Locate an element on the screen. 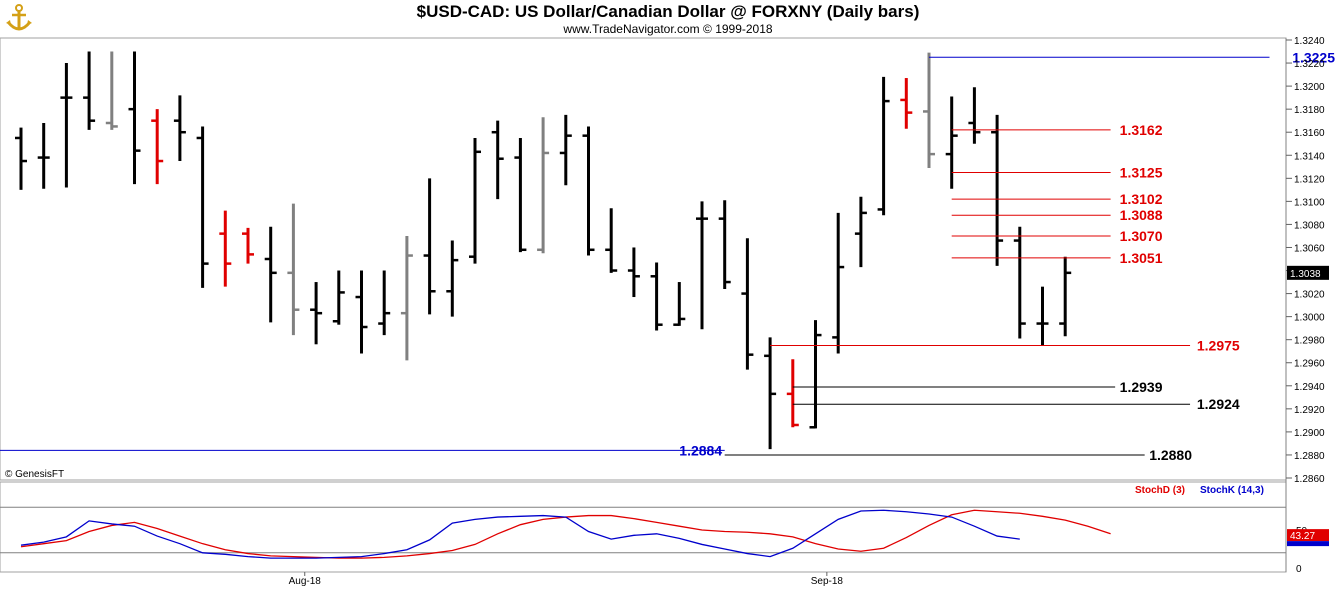 Image resolution: width=1336 pixels, height=591 pixels. price-axis is located at coordinates (1311, 305).